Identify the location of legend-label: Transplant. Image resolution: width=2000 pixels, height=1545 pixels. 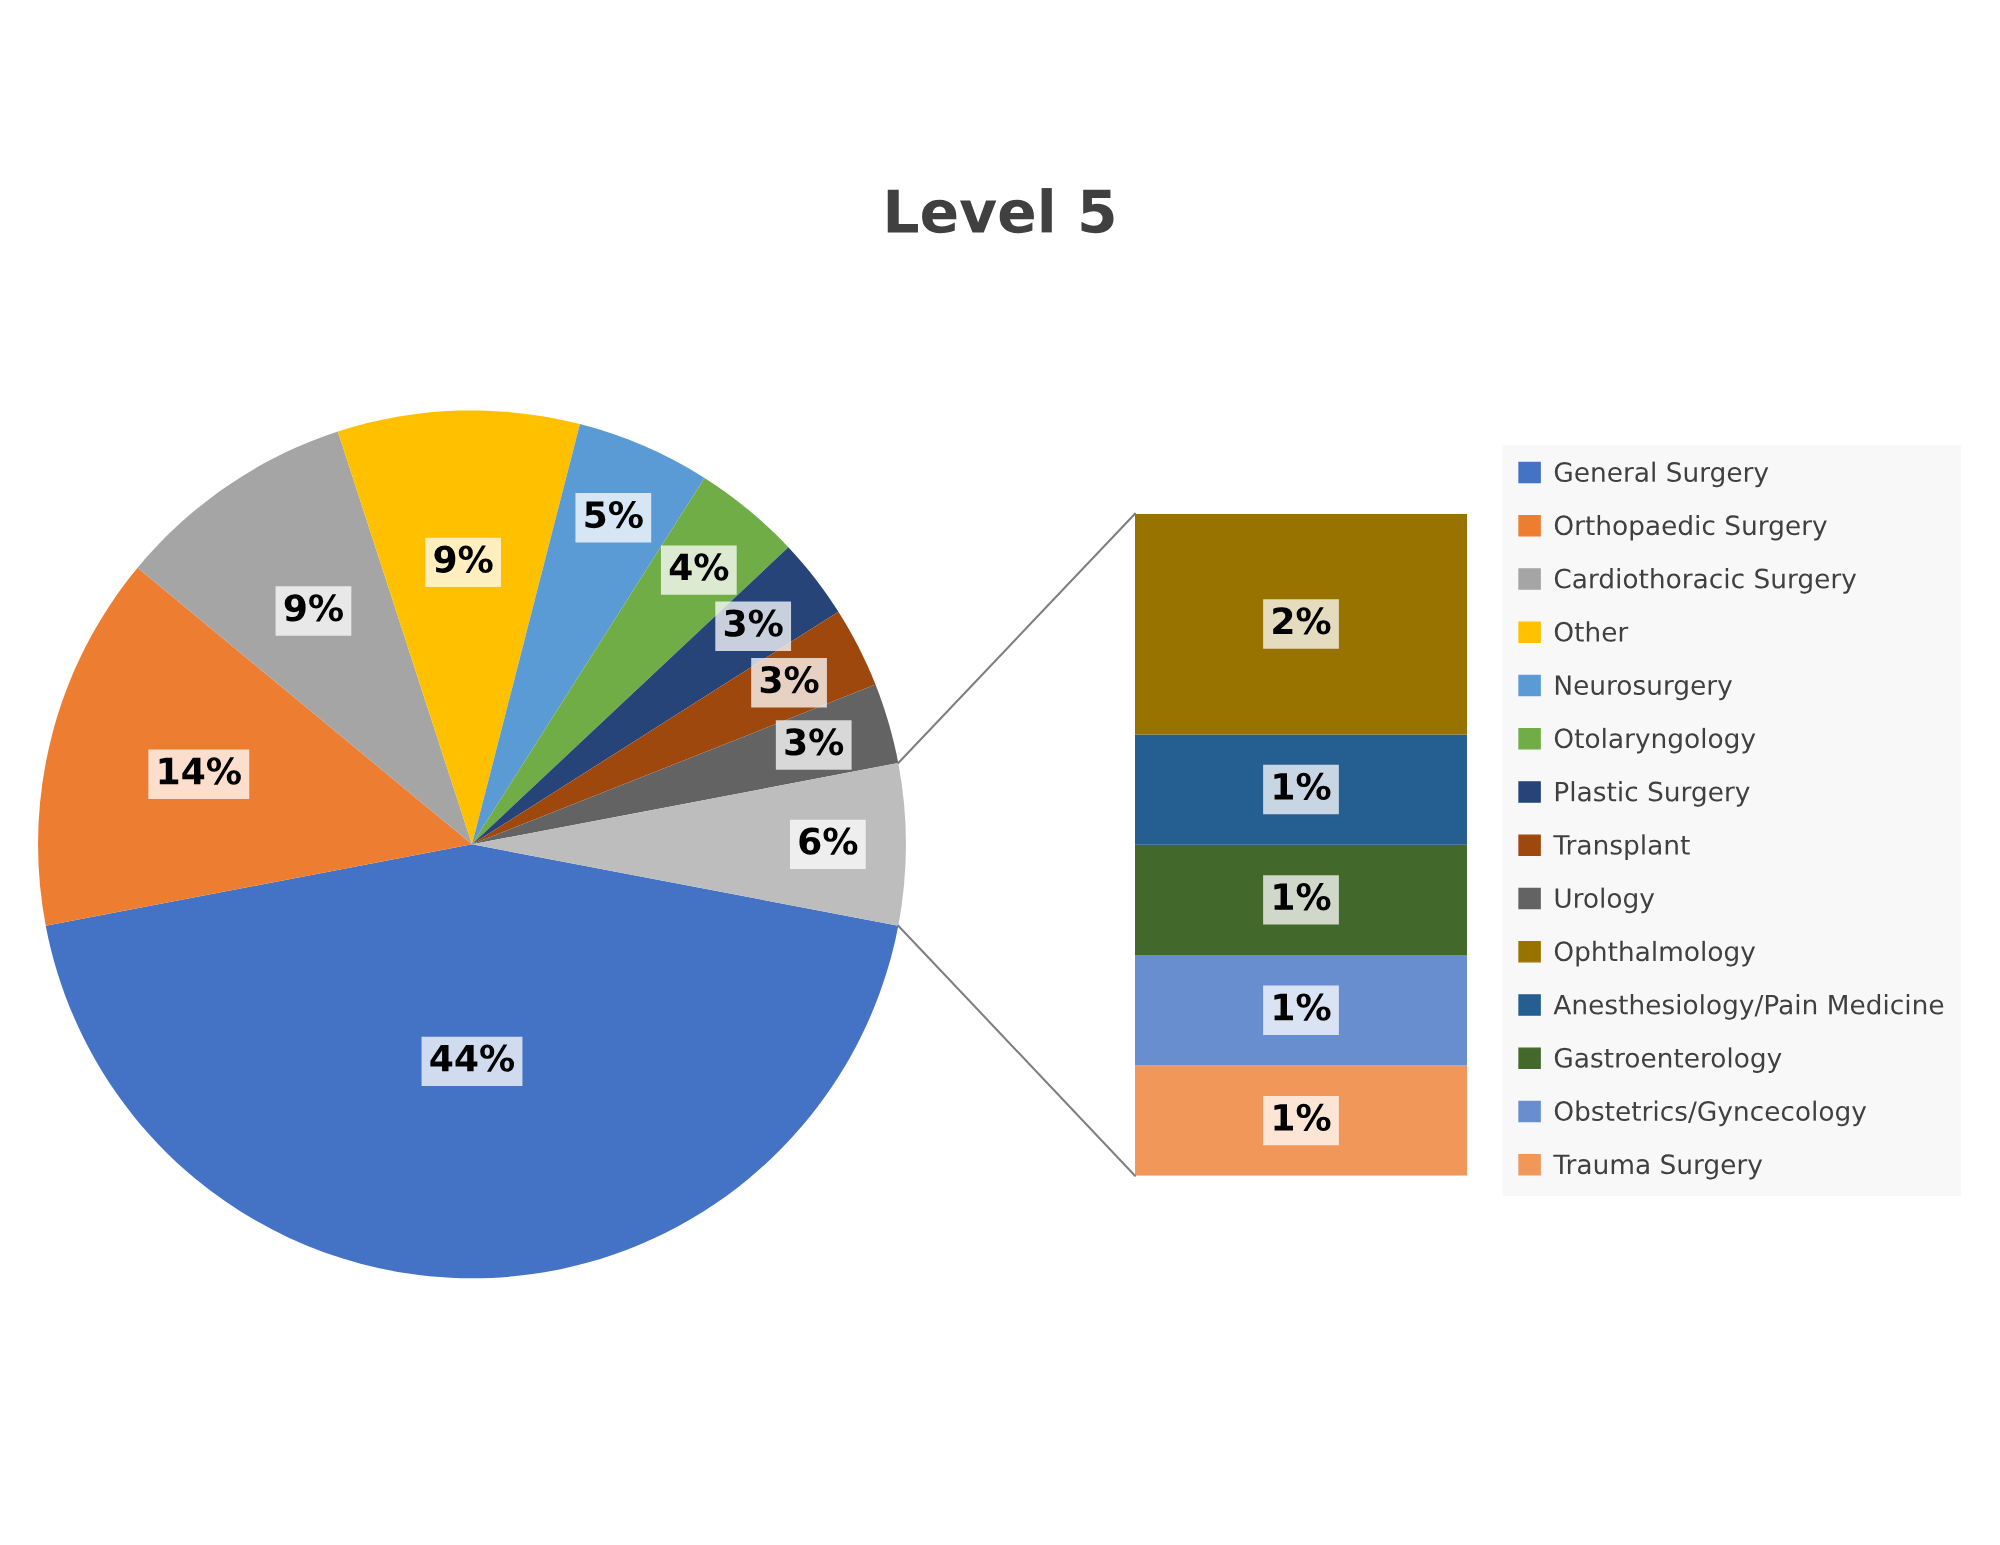
(1621, 847).